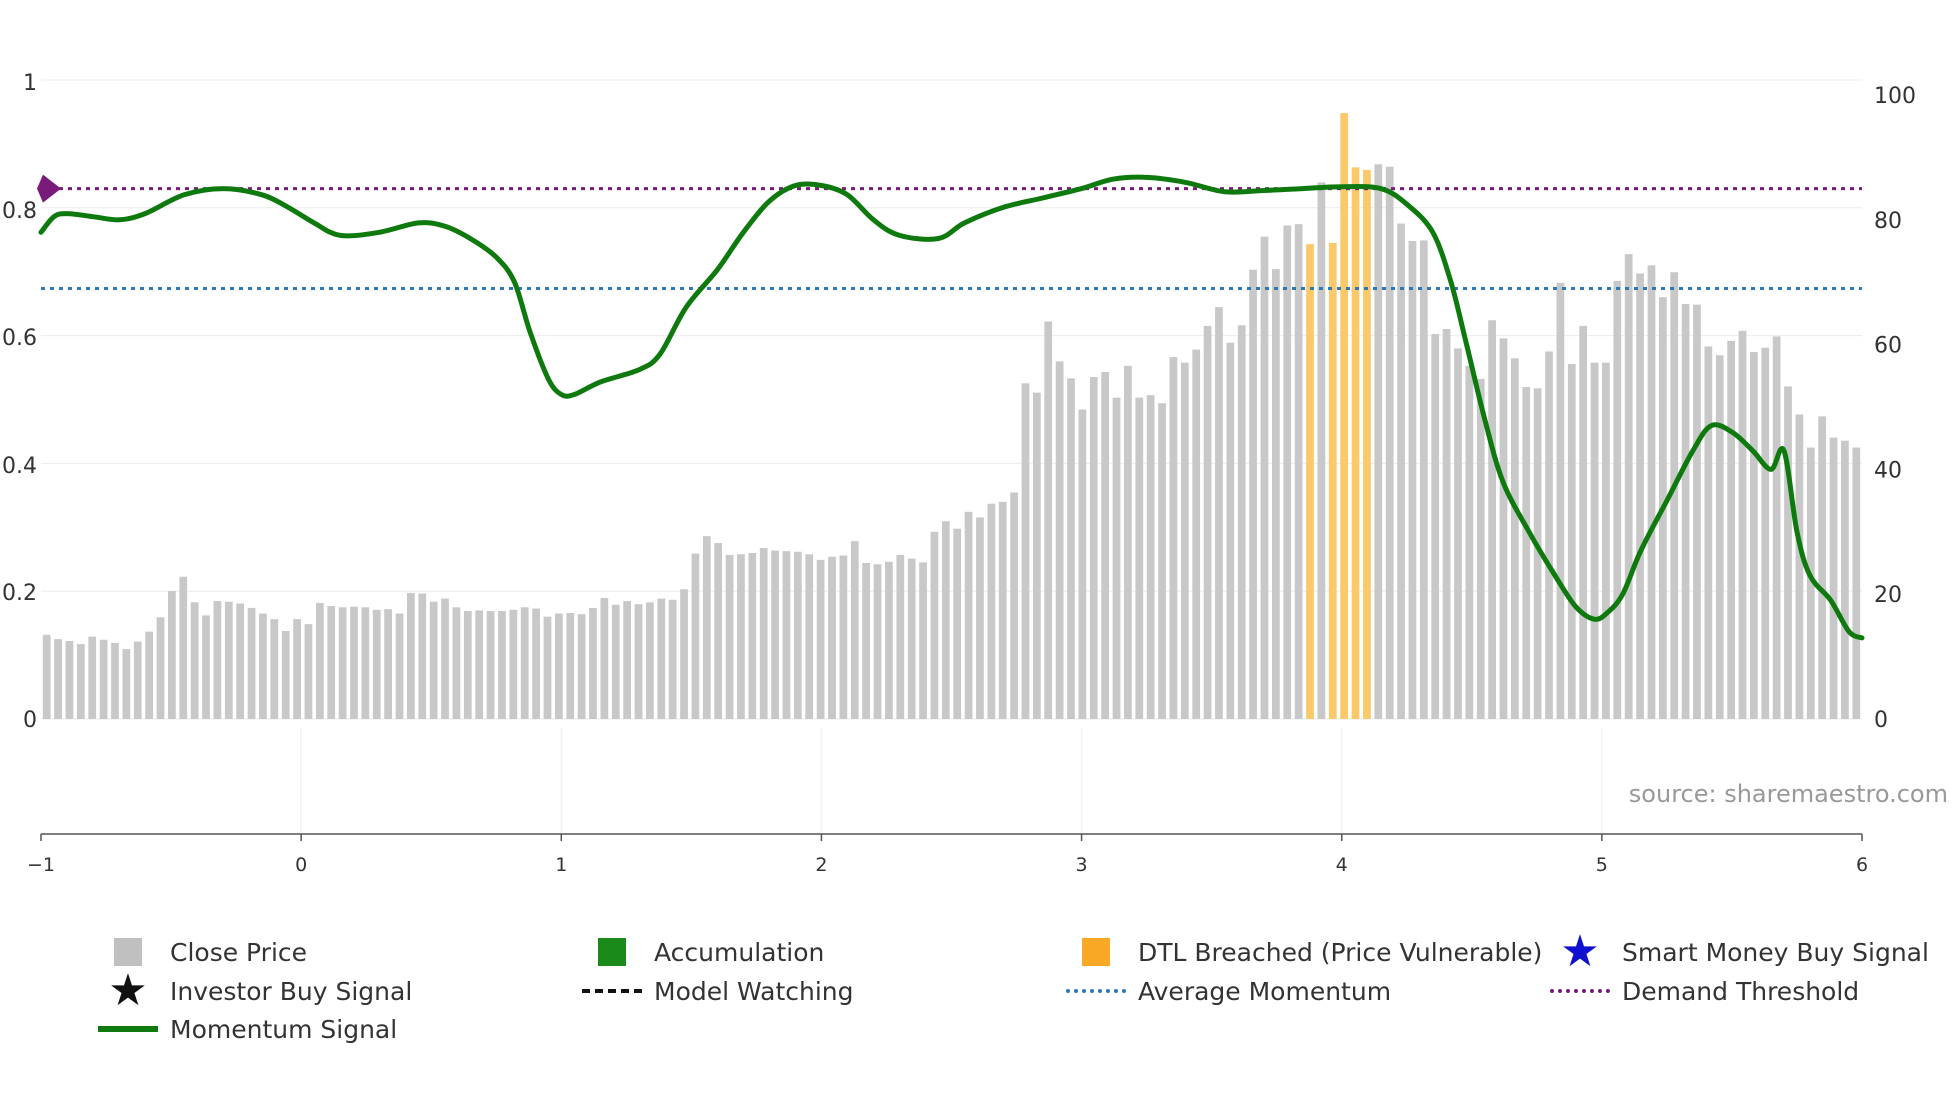 This screenshot has width=1960, height=1102. Describe the element at coordinates (1881, 720) in the screenshot. I see `right-tick-label: 0` at that location.